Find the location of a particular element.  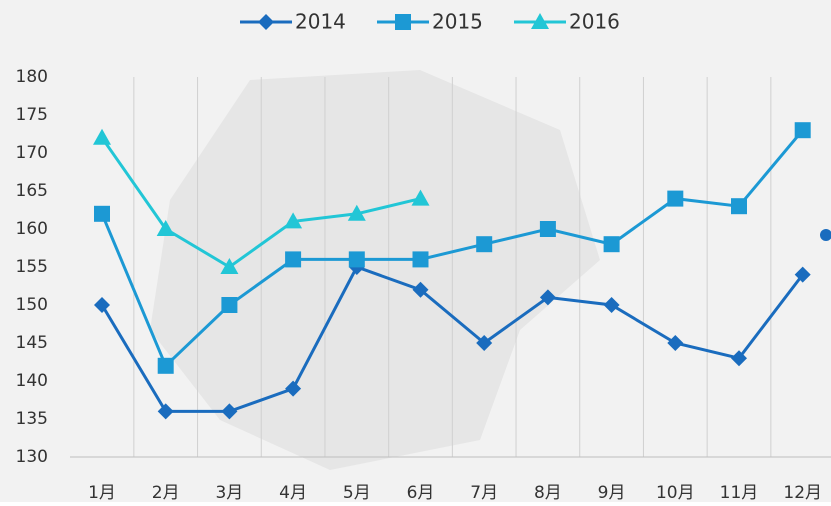

y-tick-label: 130 is located at coordinates (32, 457).